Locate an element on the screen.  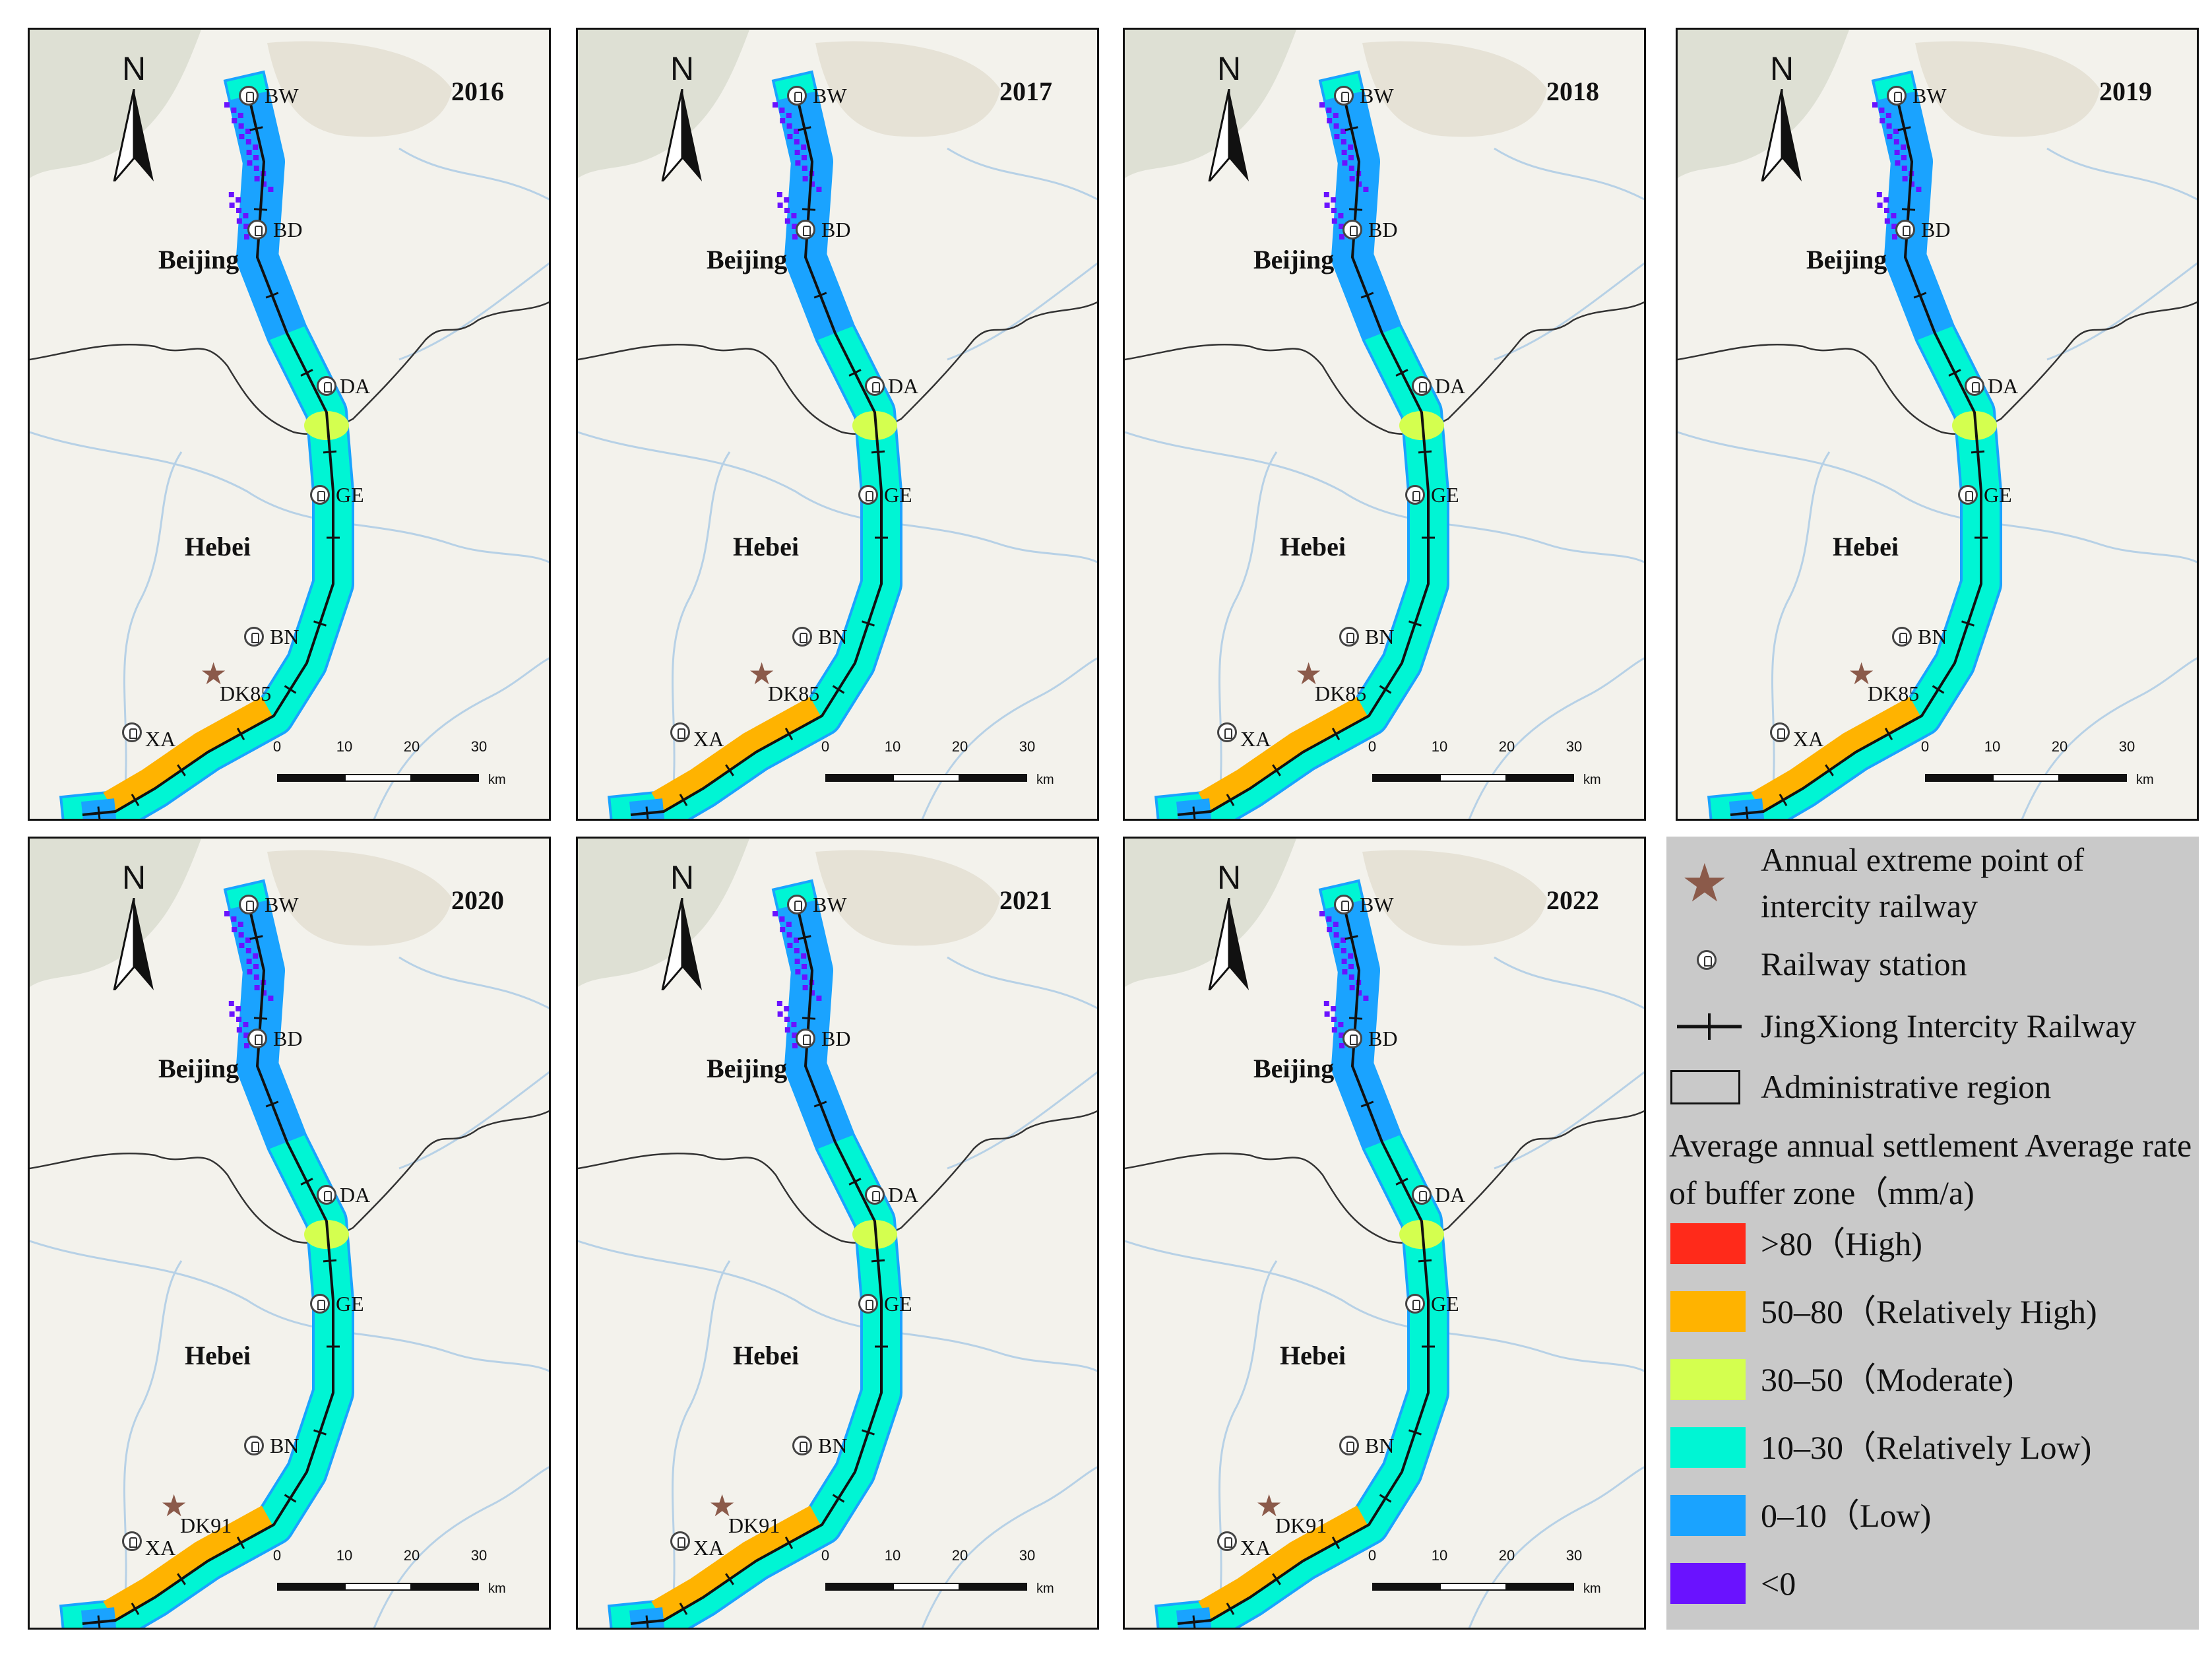
panel-year-label: 2016 is located at coordinates (477, 92).